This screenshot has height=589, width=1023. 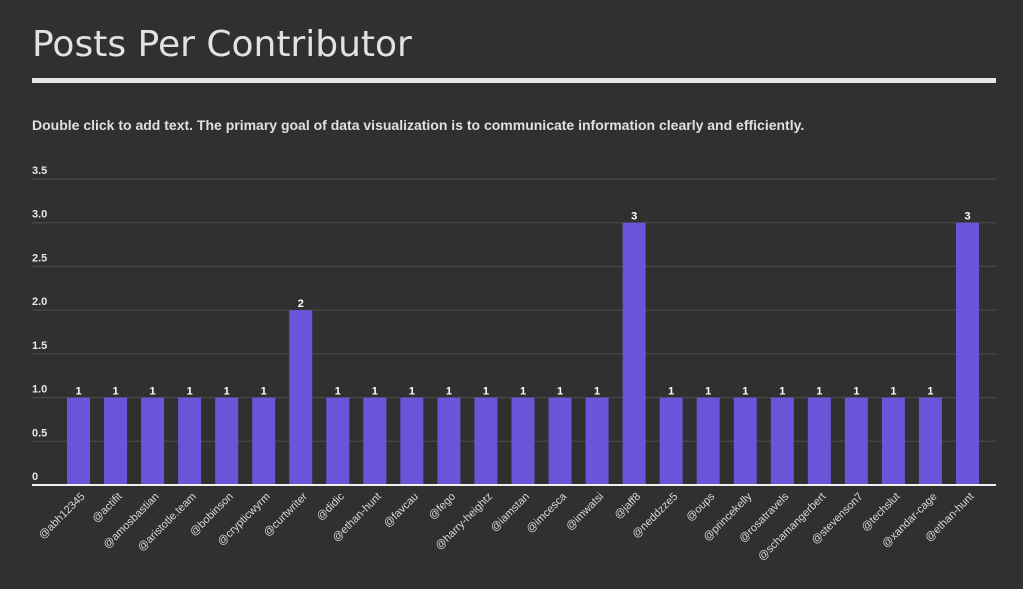 What do you see at coordinates (401, 510) in the screenshot?
I see `x-tick-label: @favcau` at bounding box center [401, 510].